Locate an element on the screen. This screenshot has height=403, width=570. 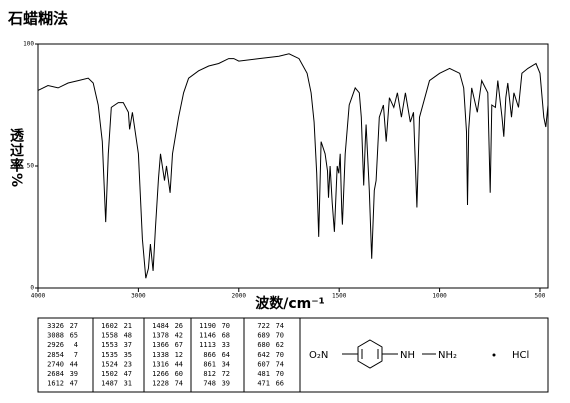
peak-wavenumber: 2740 is located at coordinates (55, 364).